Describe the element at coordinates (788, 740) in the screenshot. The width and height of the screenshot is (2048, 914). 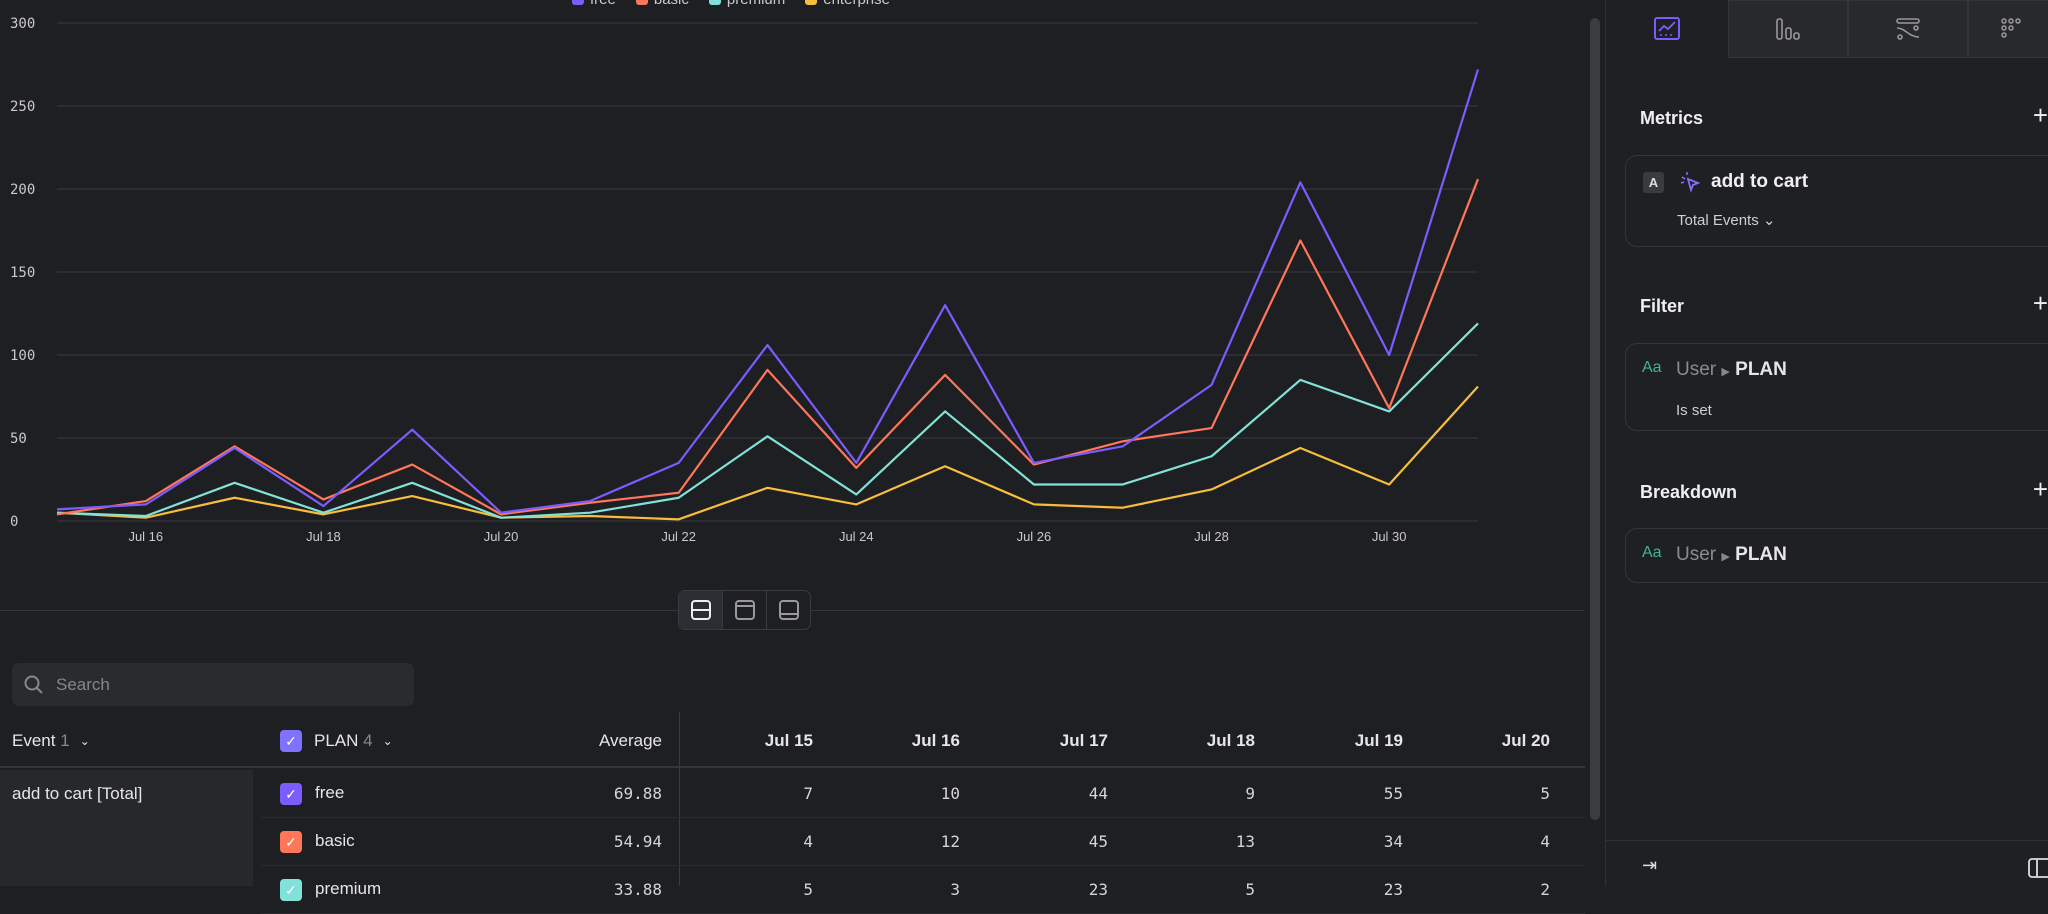
I see `date-column-header: Jul 15` at that location.